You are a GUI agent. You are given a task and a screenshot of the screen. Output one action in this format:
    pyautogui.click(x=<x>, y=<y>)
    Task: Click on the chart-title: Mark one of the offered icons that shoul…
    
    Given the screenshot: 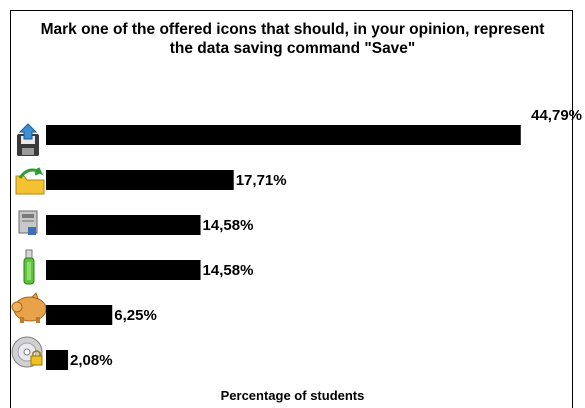 What is the action you would take?
    pyautogui.click(x=292, y=39)
    